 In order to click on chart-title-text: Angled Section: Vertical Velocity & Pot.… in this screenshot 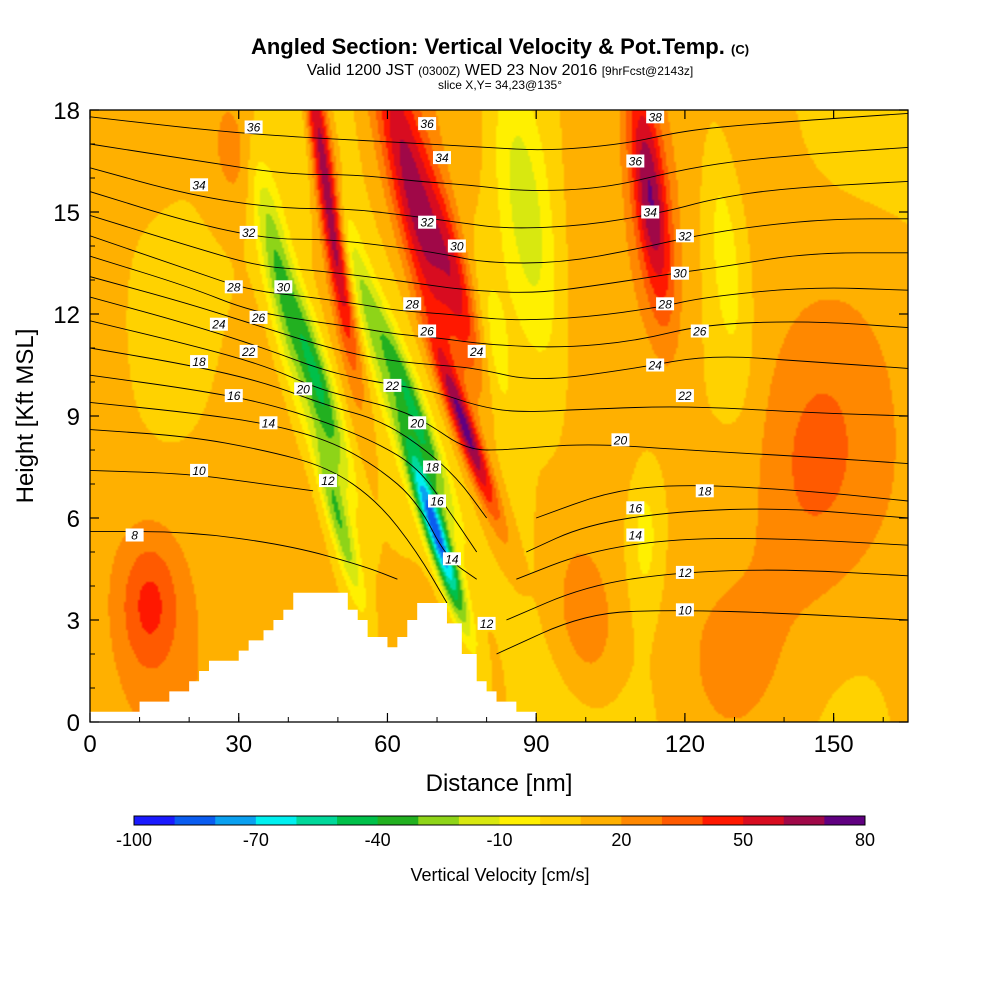, I will do `click(487, 46)`.